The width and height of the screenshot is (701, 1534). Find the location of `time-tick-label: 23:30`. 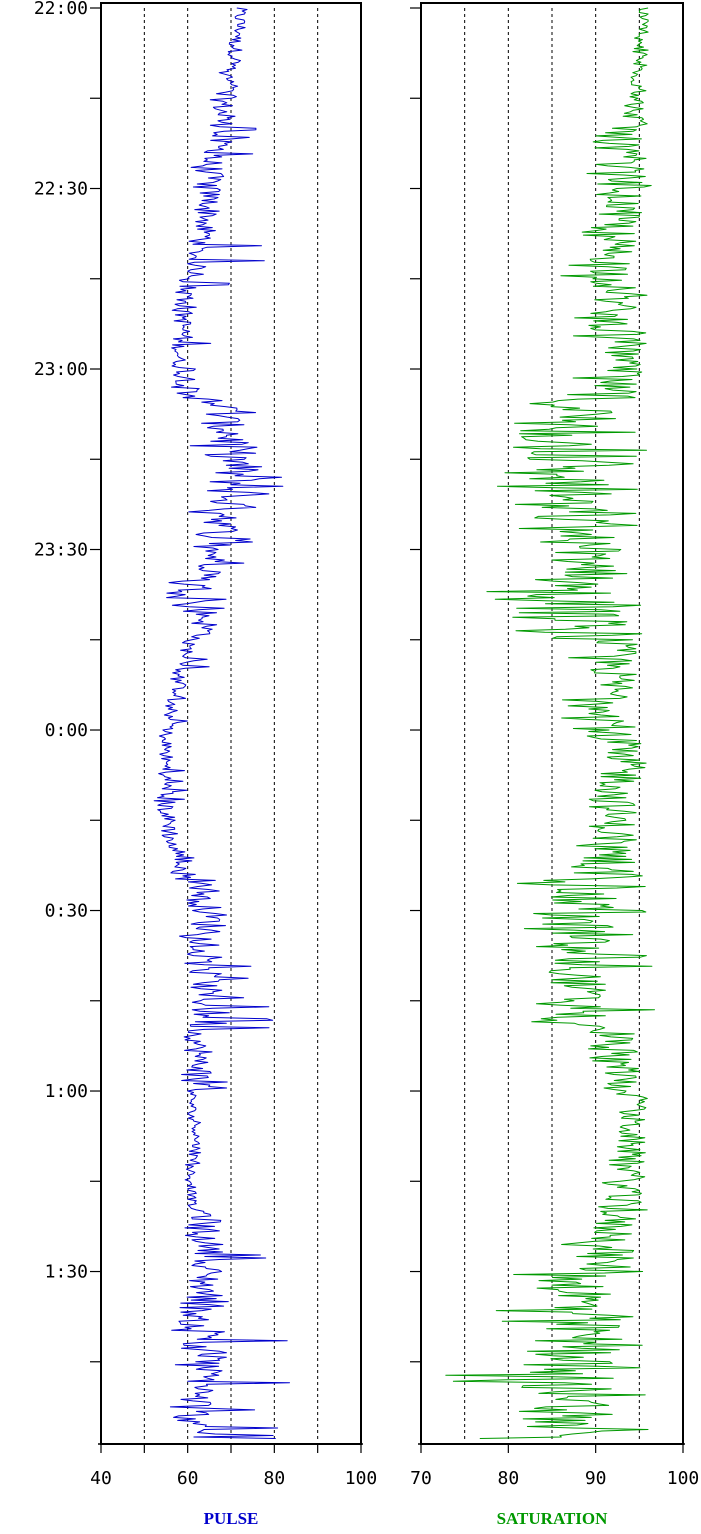

time-tick-label: 23:30 is located at coordinates (61, 550).